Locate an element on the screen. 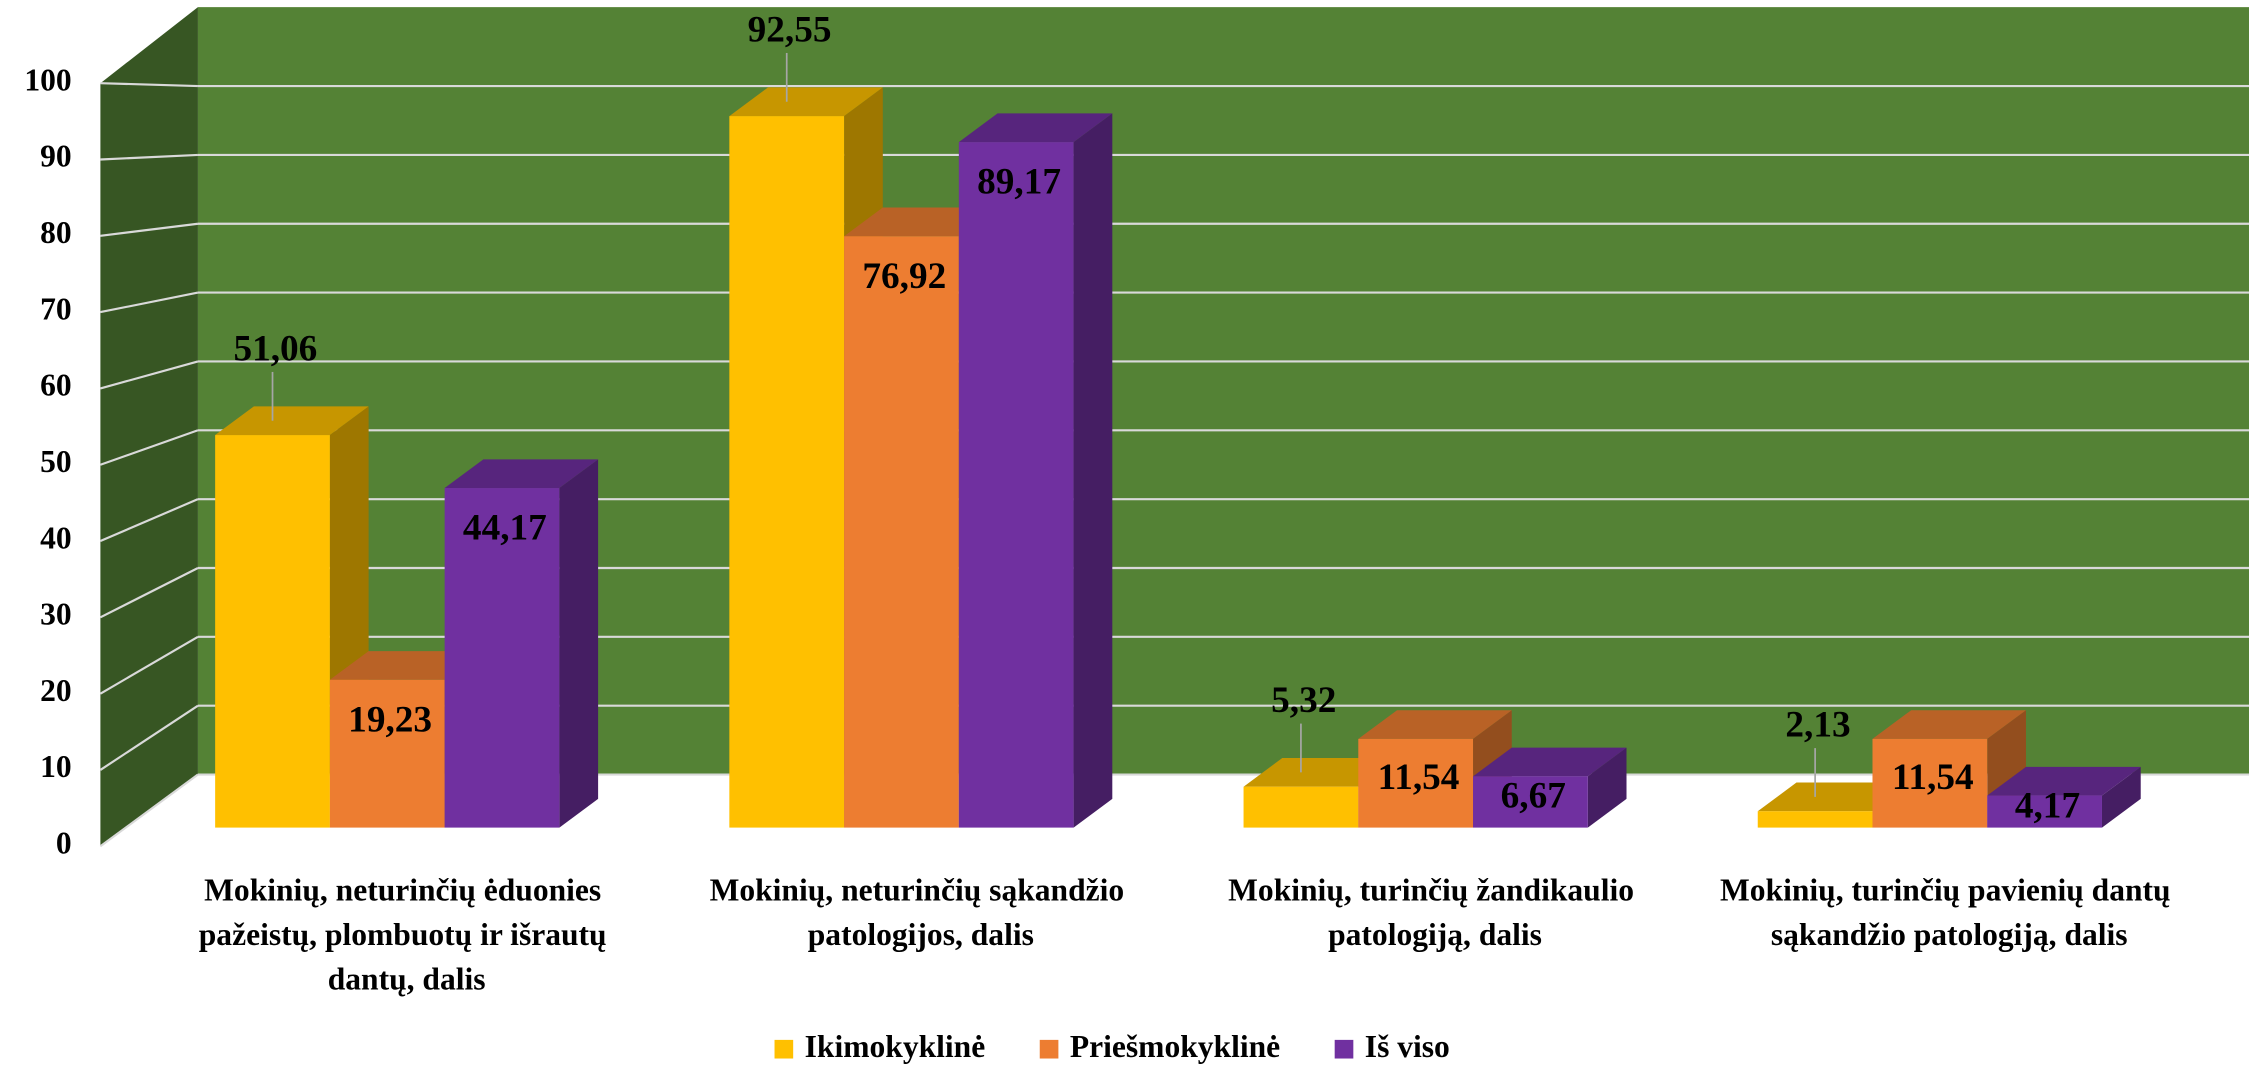 The width and height of the screenshot is (2249, 1070). x-tick-line: dantų, dalis is located at coordinates (407, 979).